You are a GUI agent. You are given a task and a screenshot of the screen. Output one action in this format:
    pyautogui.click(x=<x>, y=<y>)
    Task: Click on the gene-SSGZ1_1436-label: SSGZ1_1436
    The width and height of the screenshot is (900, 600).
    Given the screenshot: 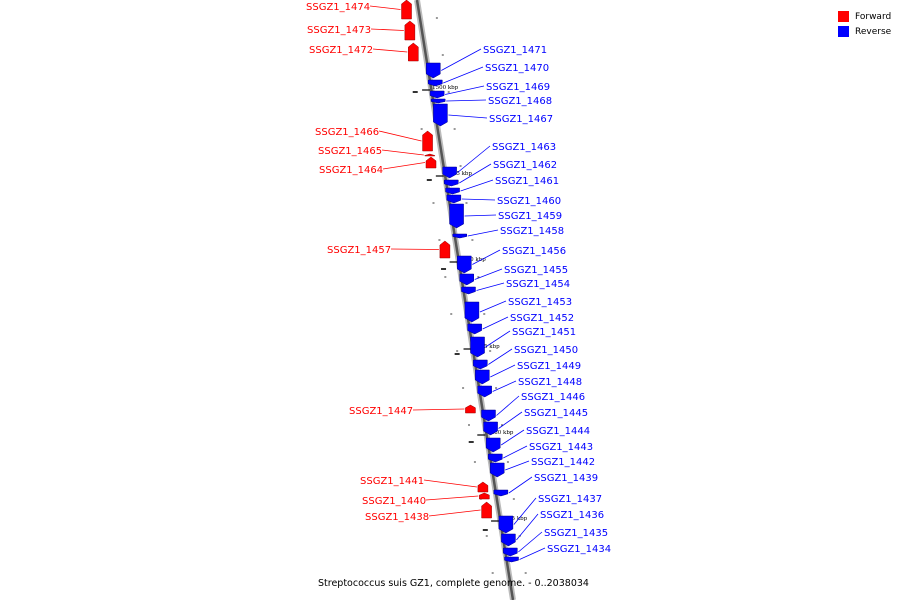 What is the action you would take?
    pyautogui.click(x=572, y=515)
    